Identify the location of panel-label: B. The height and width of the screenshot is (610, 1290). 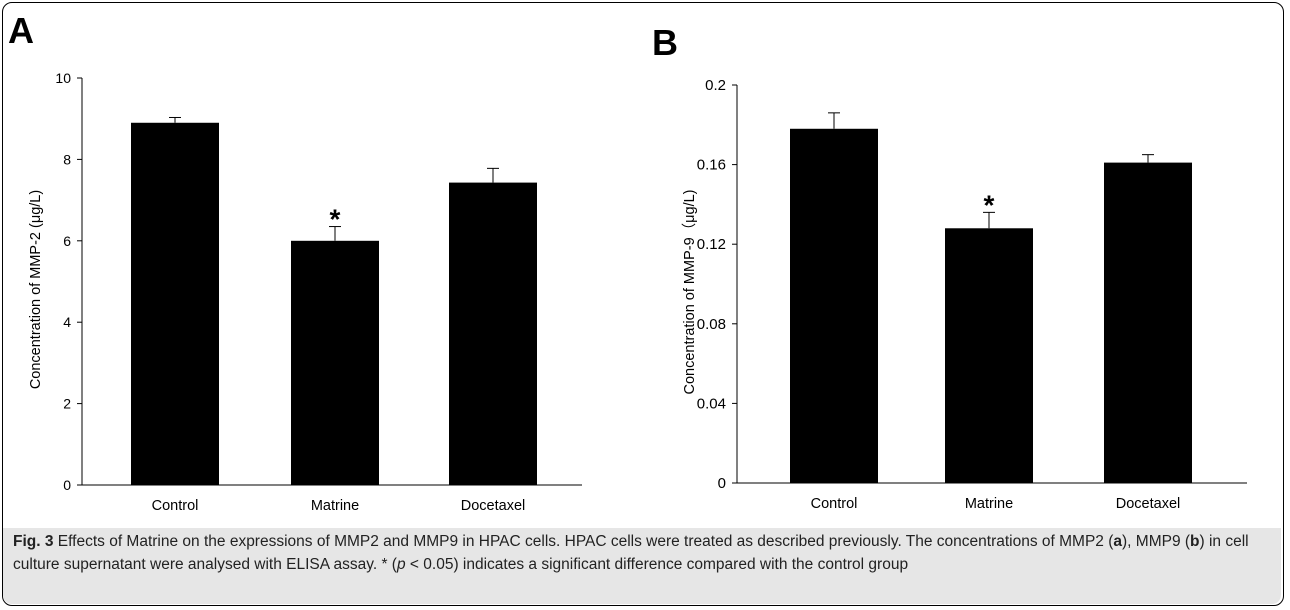
(665, 42).